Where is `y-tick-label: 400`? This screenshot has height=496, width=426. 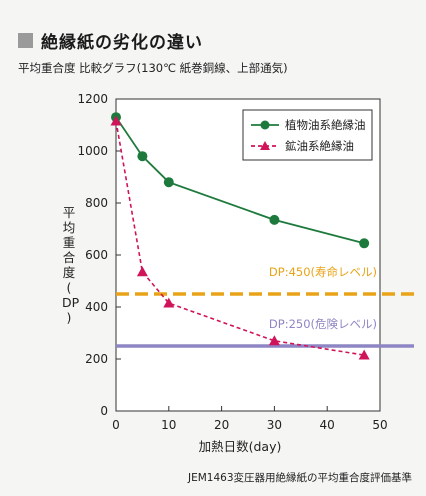 y-tick-label: 400 is located at coordinates (96, 307).